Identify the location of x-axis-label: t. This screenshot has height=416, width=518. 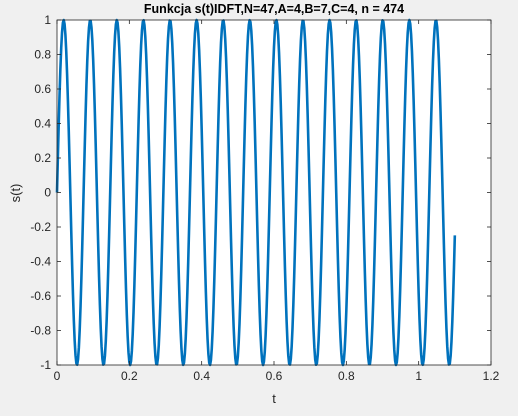
(274, 398).